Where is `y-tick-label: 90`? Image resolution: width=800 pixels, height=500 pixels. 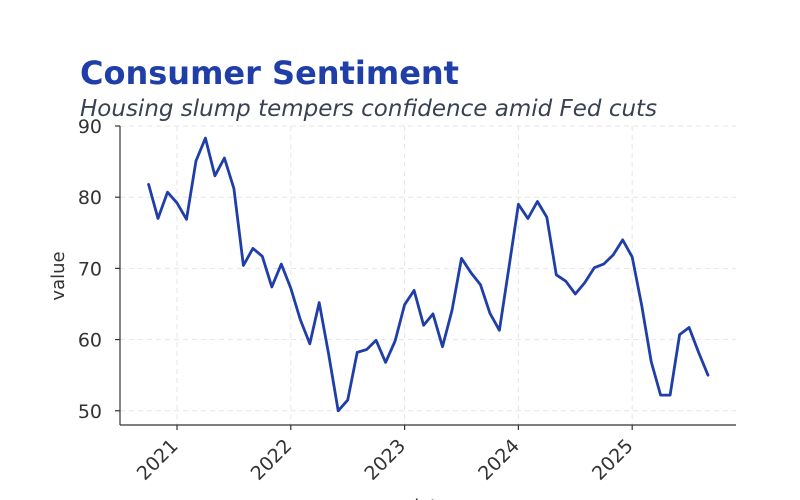 y-tick-label: 90 is located at coordinates (90, 127).